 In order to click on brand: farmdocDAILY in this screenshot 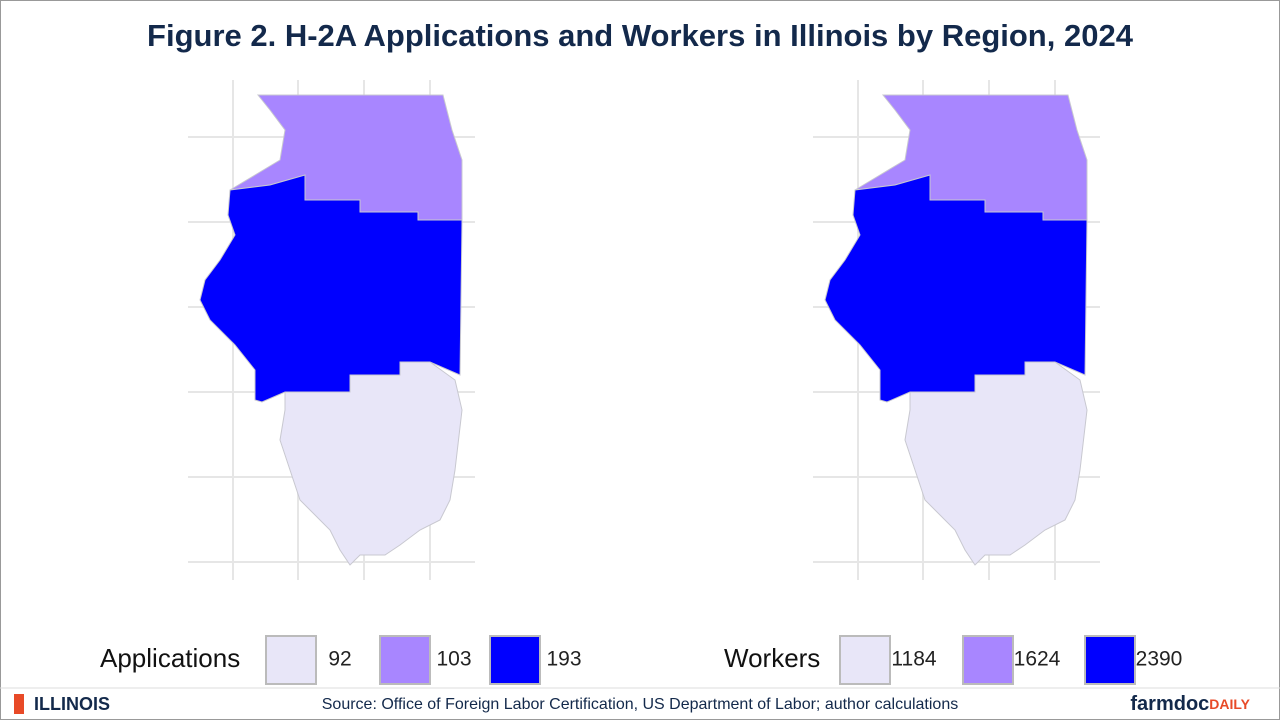, I will do `click(1190, 704)`.